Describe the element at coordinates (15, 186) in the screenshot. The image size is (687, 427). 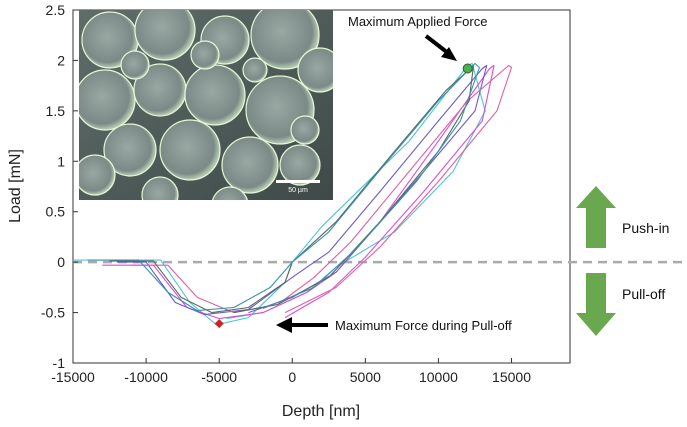
I see `y-axis-label: Load [mN]` at that location.